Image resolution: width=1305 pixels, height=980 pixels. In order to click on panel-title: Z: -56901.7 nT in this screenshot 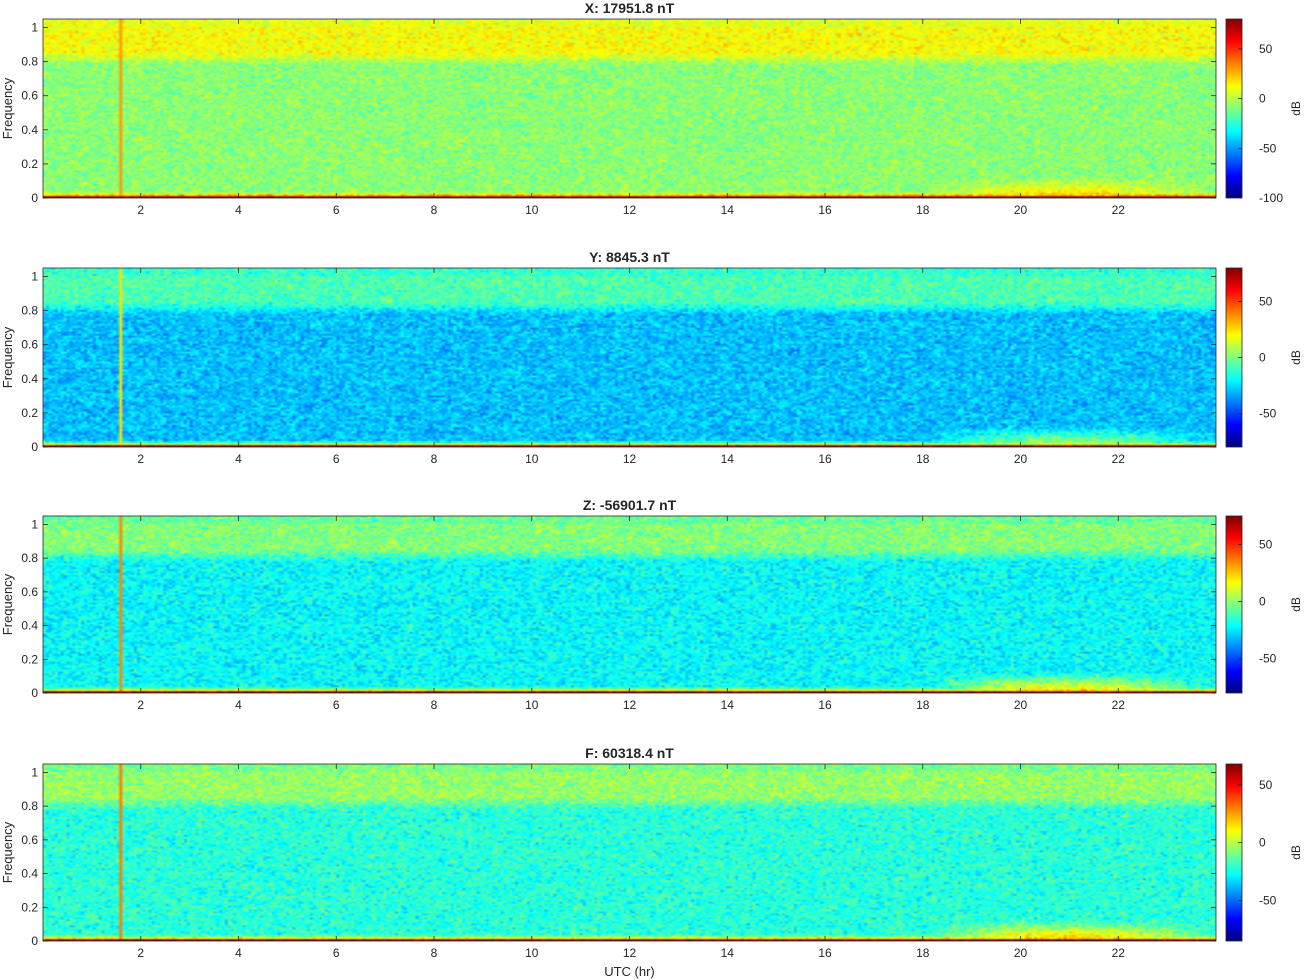, I will do `click(630, 505)`.